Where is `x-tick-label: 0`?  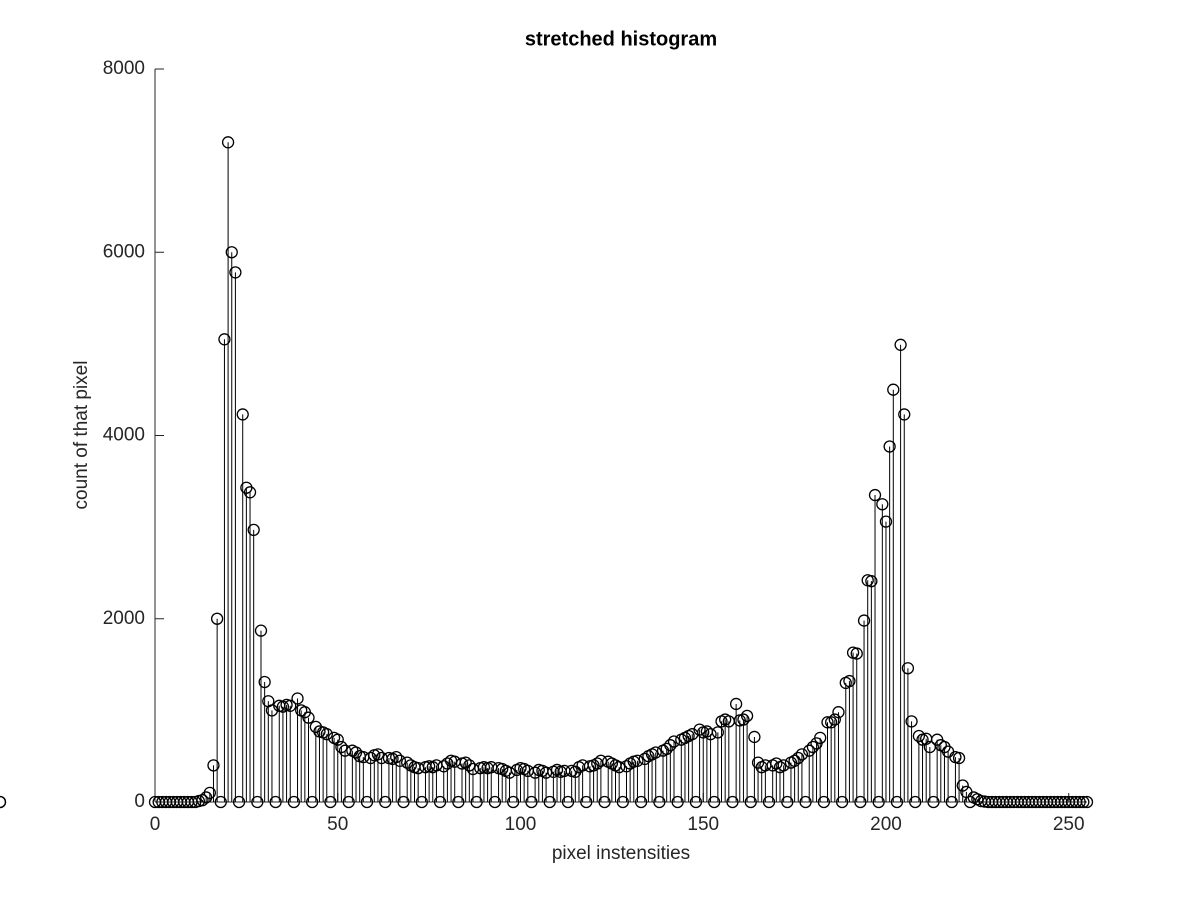 x-tick-label: 0 is located at coordinates (155, 824).